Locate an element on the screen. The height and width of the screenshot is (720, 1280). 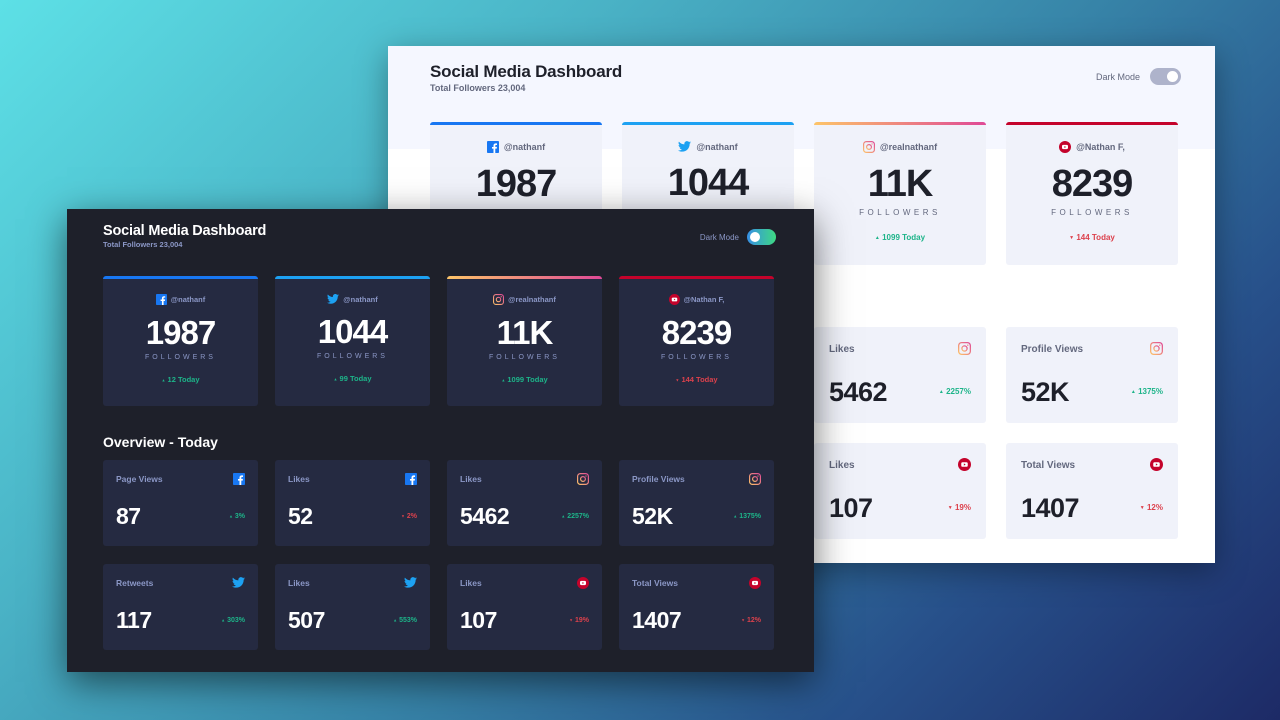
overview-card-change: ▲ 3% is located at coordinates (237, 516).